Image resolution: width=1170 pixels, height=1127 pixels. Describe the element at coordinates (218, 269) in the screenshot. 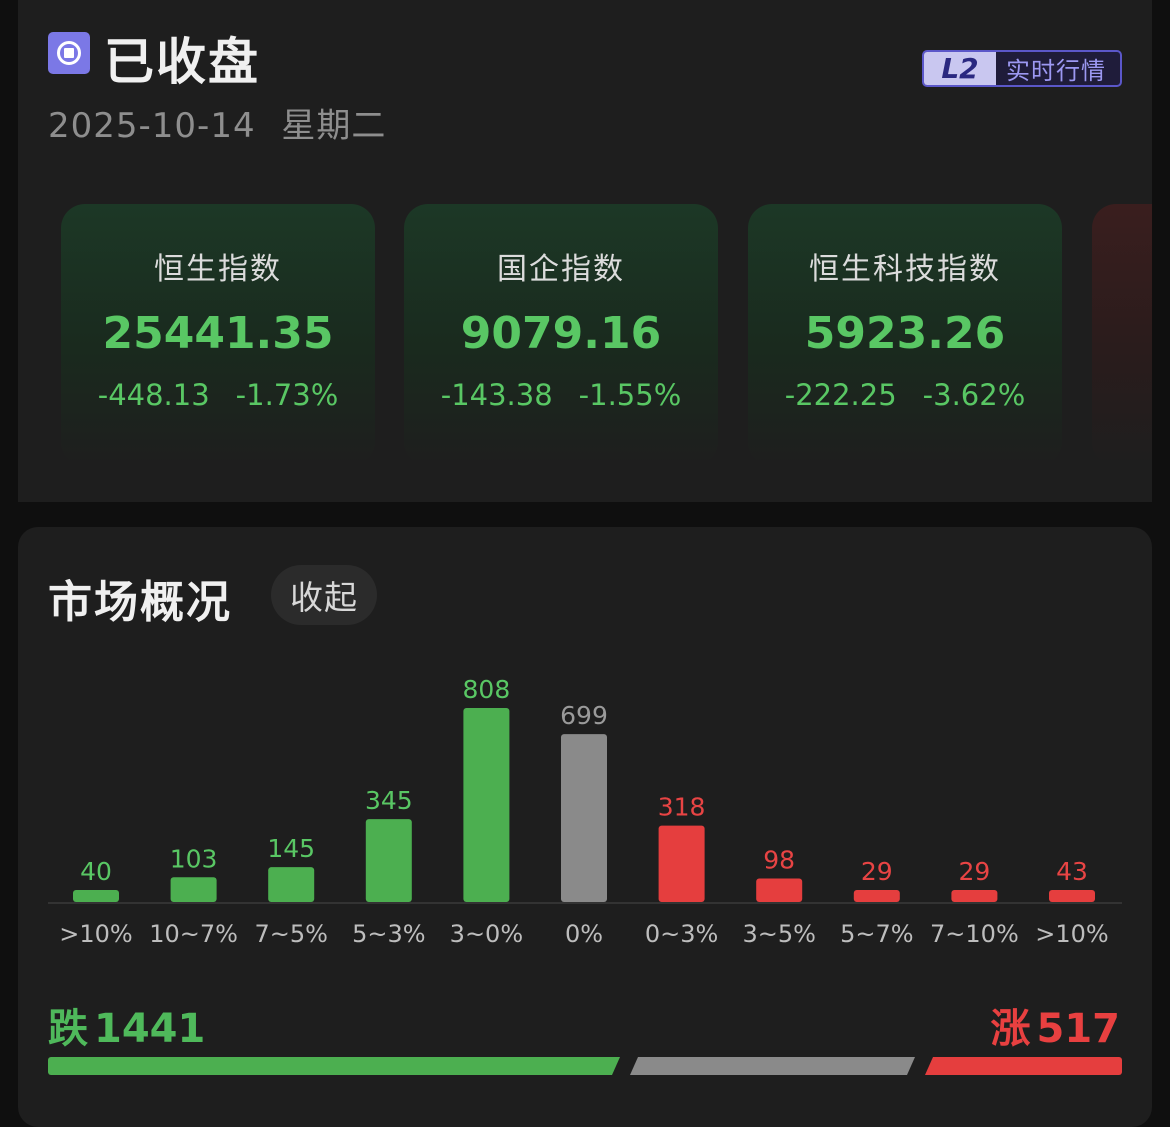

I see `index-name: 恒生指数` at that location.